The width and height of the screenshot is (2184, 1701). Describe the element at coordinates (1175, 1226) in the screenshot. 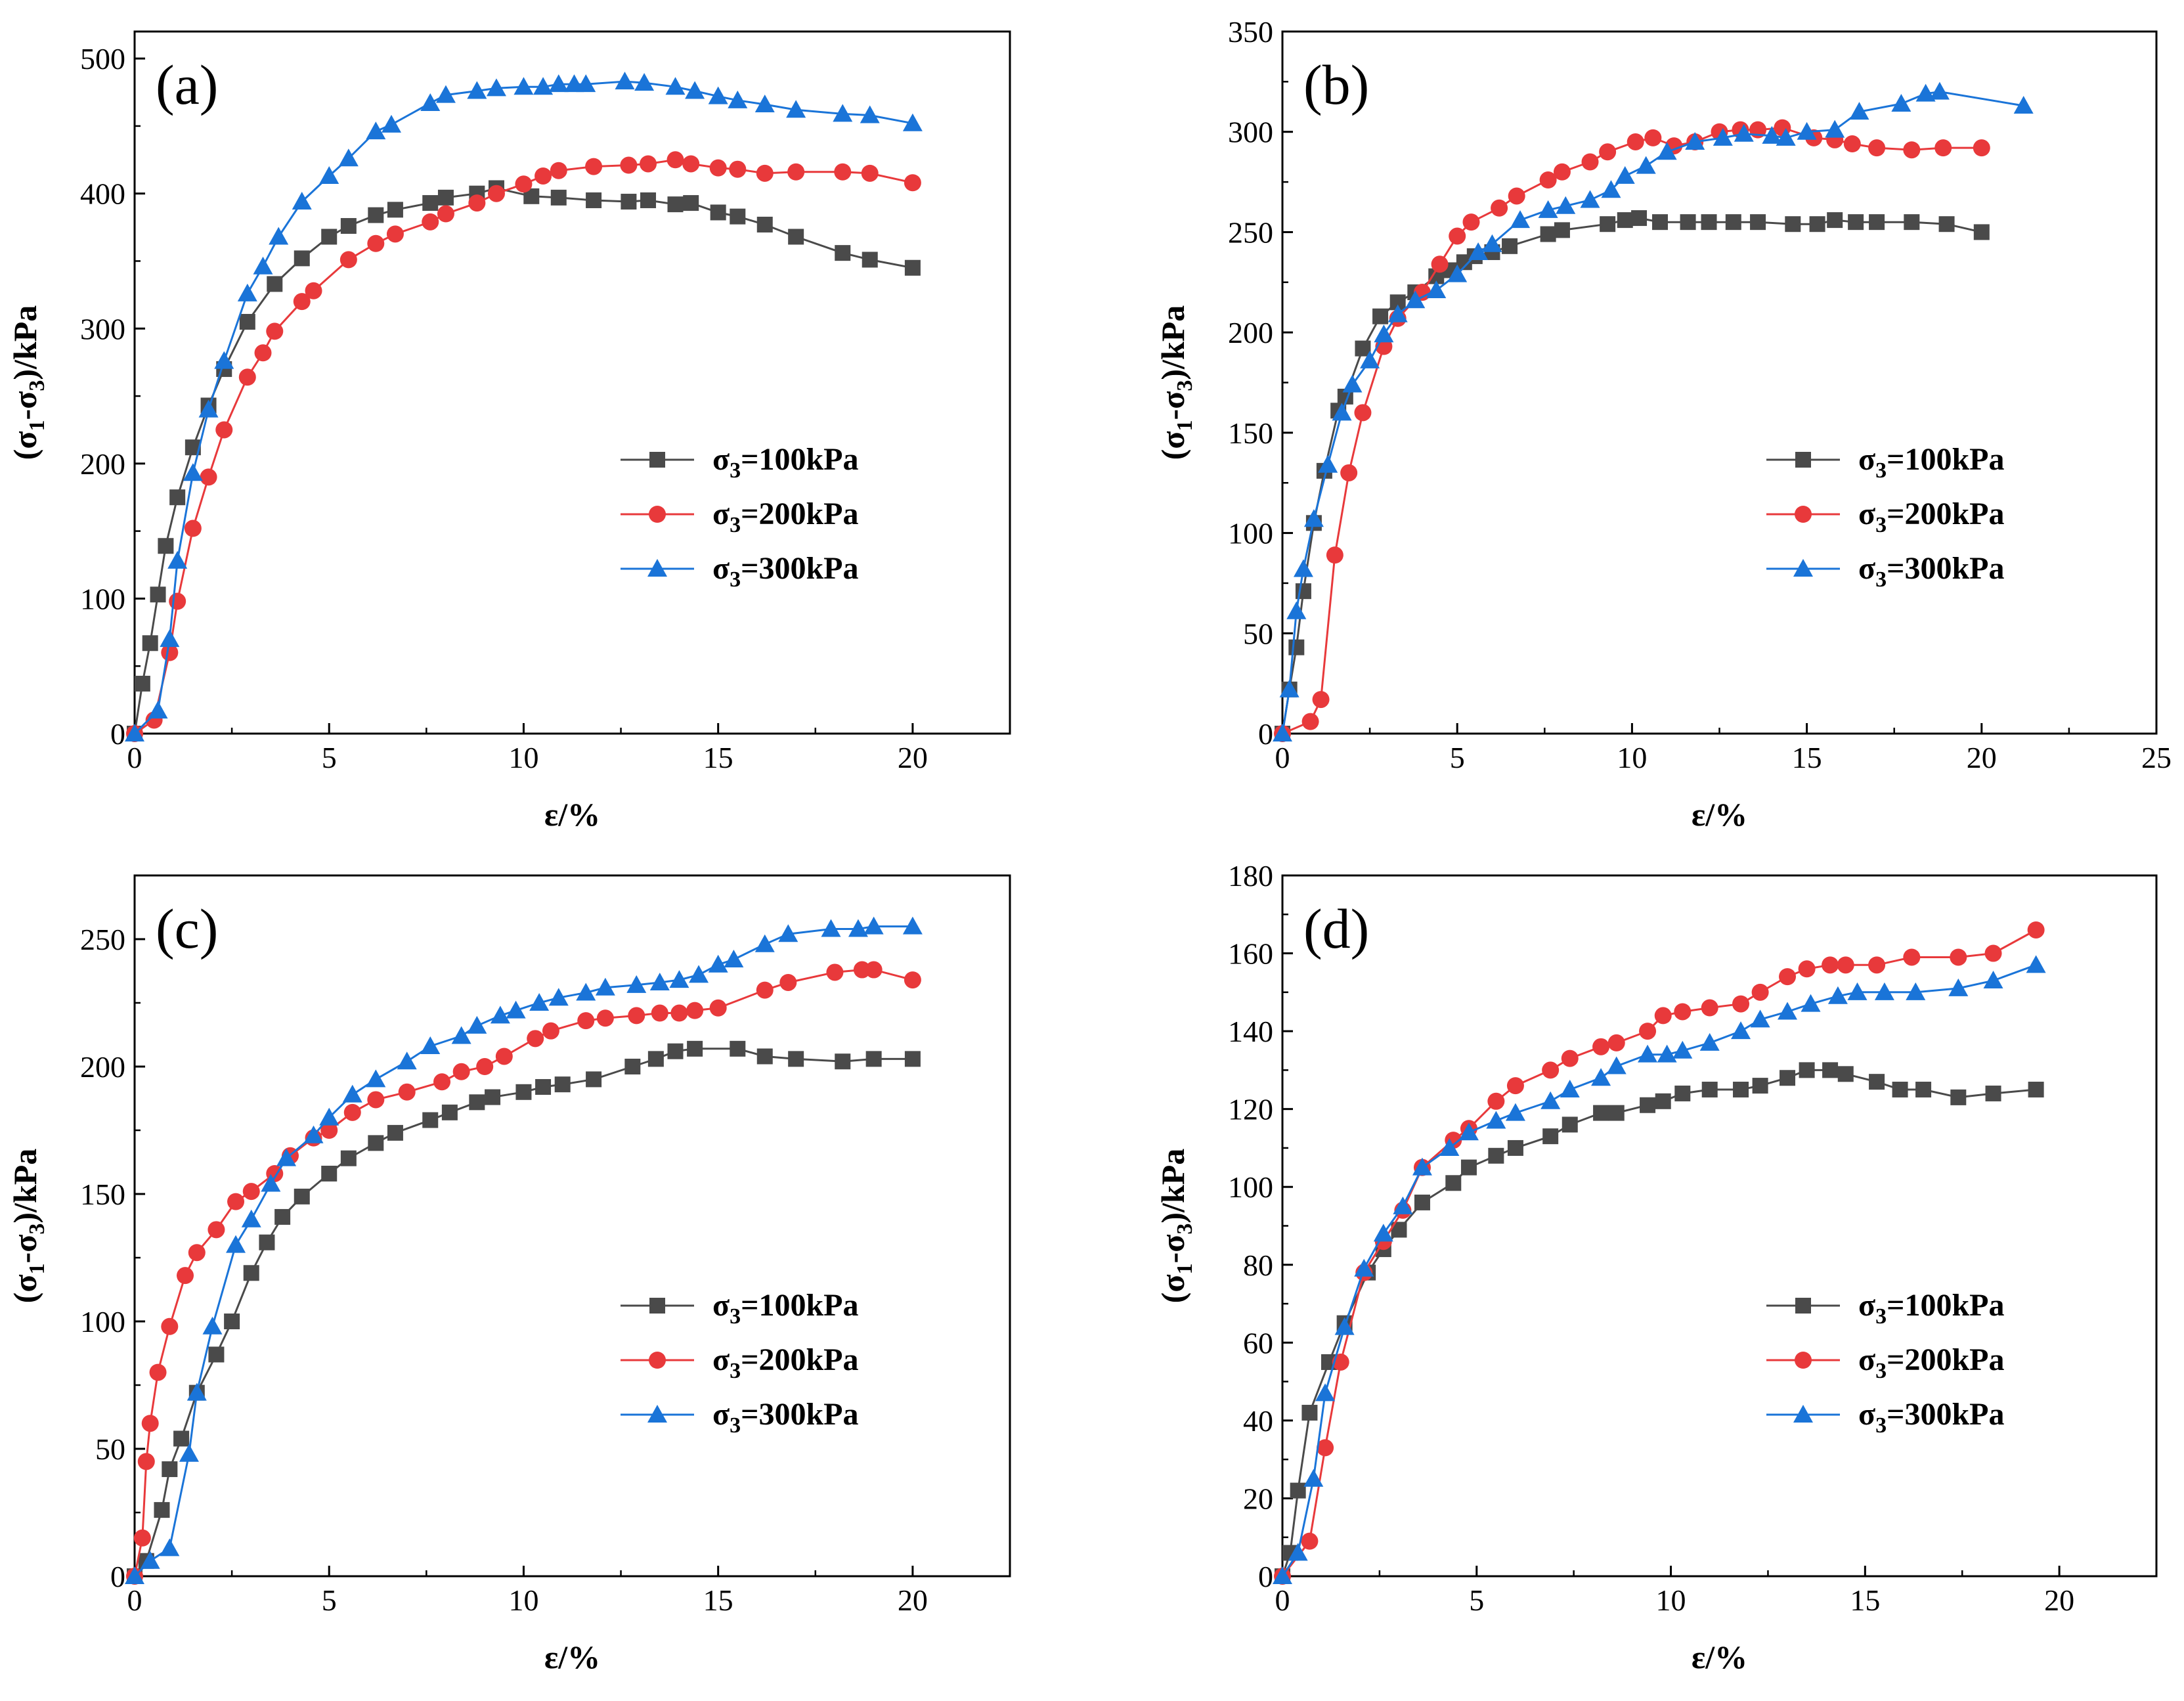

I see `y-axis-title: (σ1-σ3)/kPa` at that location.